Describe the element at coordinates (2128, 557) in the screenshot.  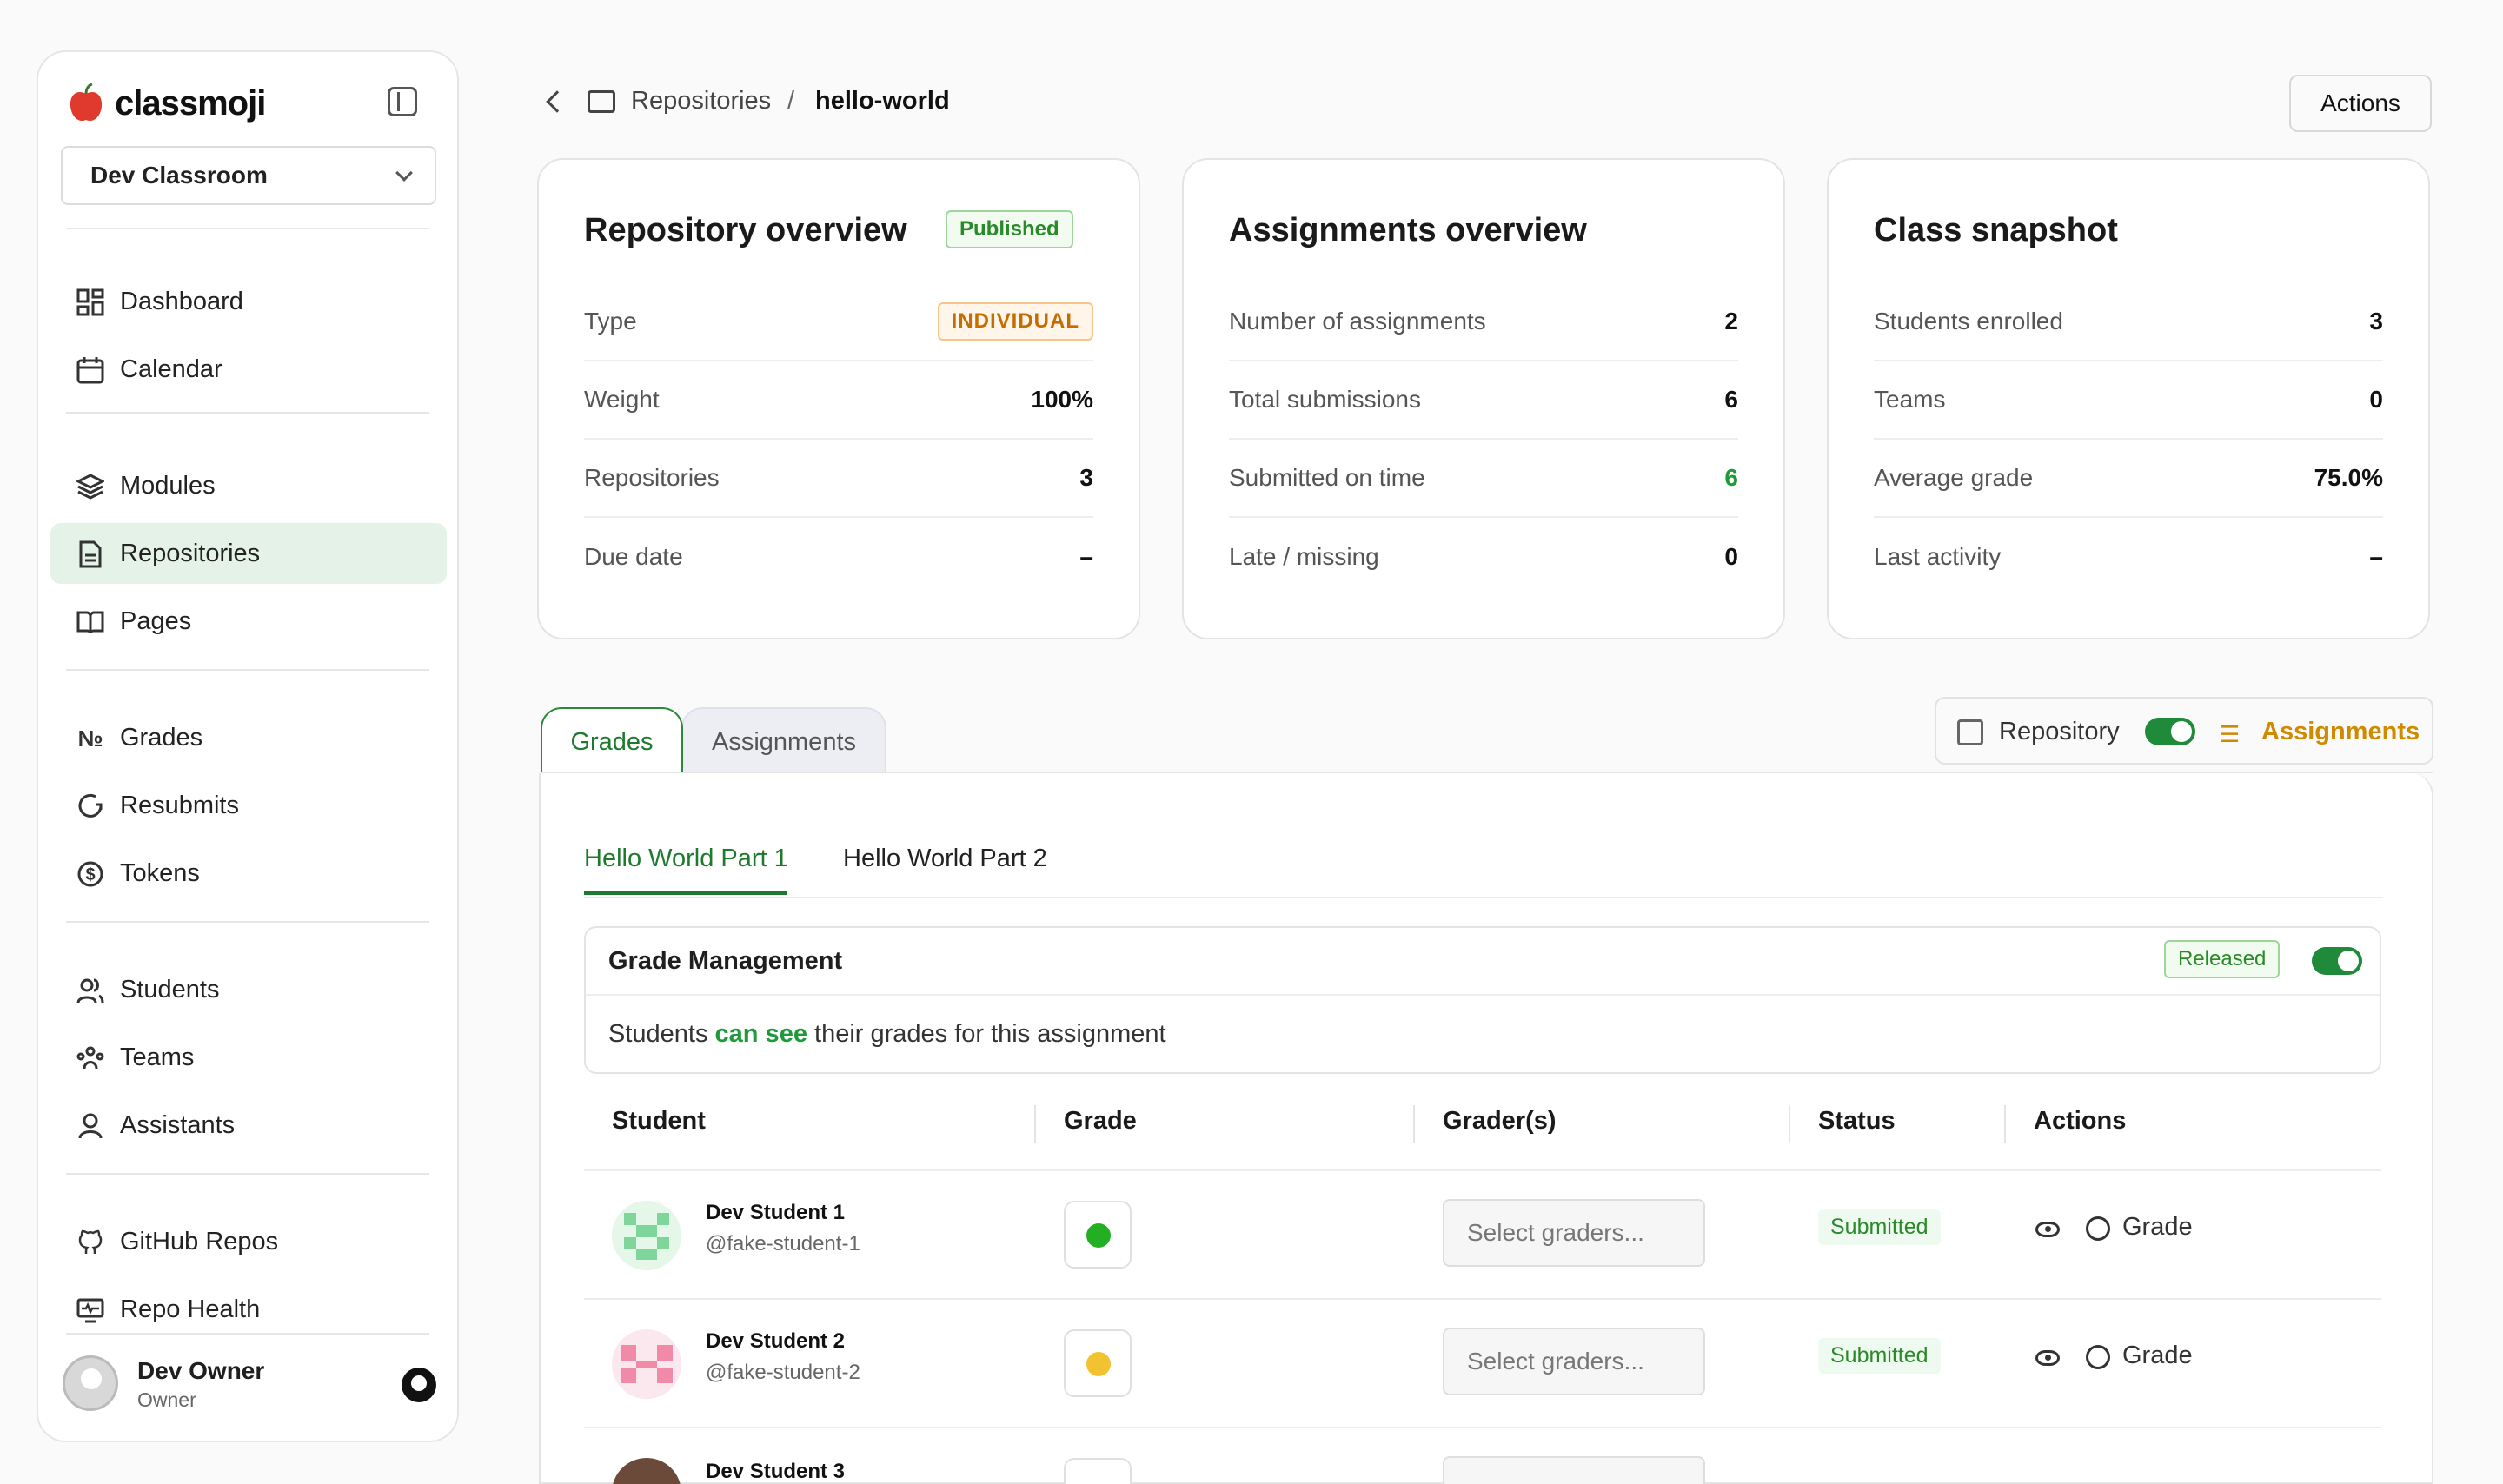
I see `stat-row: Last activity –` at that location.